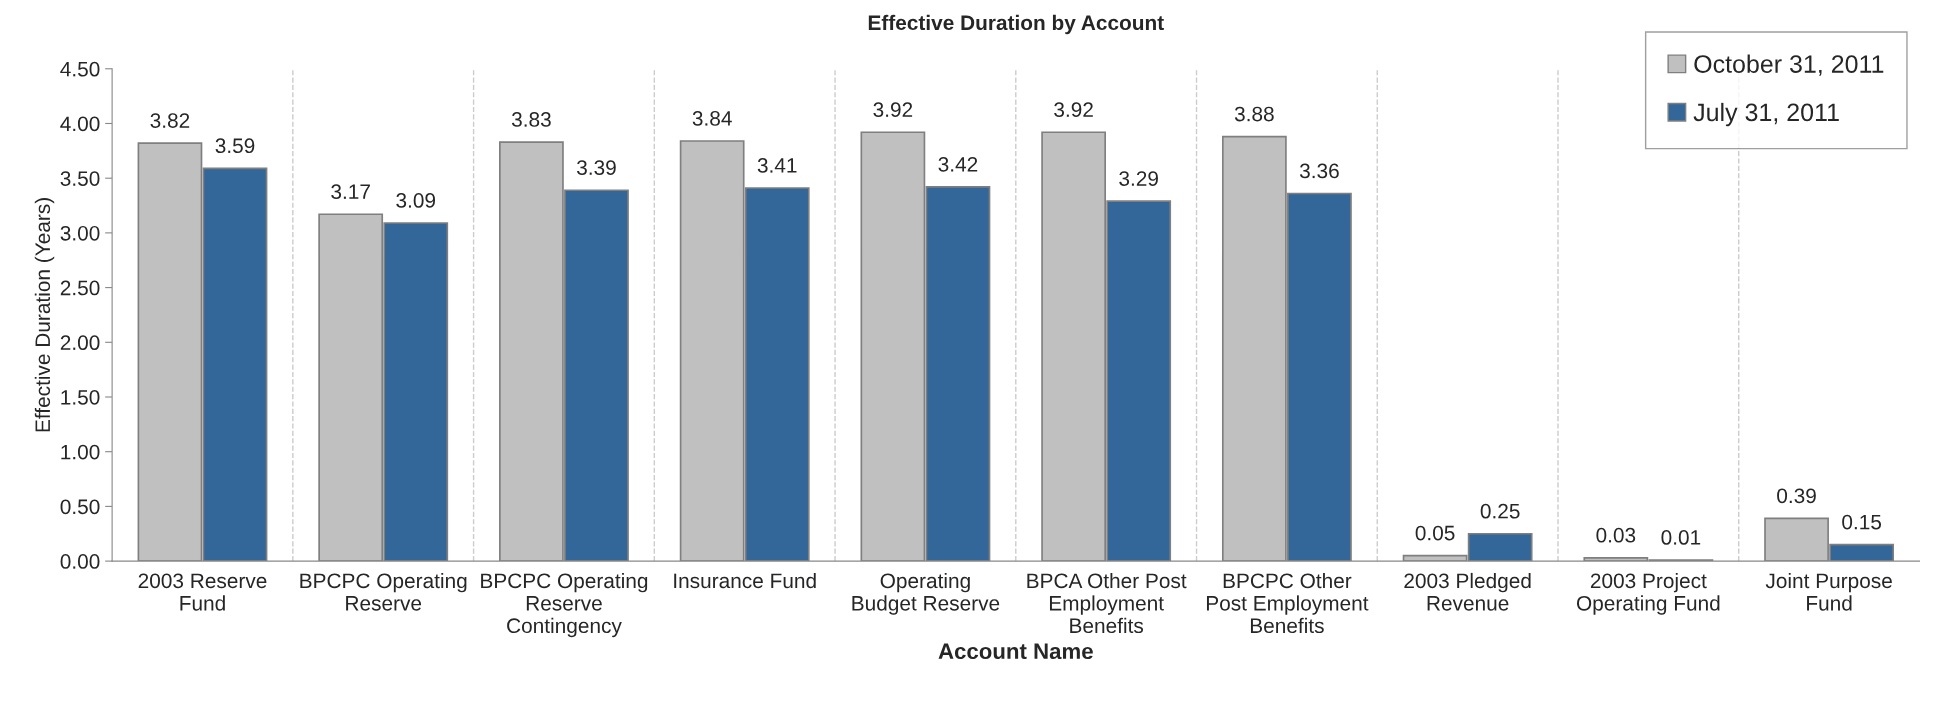 Image resolution: width=1933 pixels, height=724 pixels. I want to click on y-tick-label: 4.00, so click(80, 124).